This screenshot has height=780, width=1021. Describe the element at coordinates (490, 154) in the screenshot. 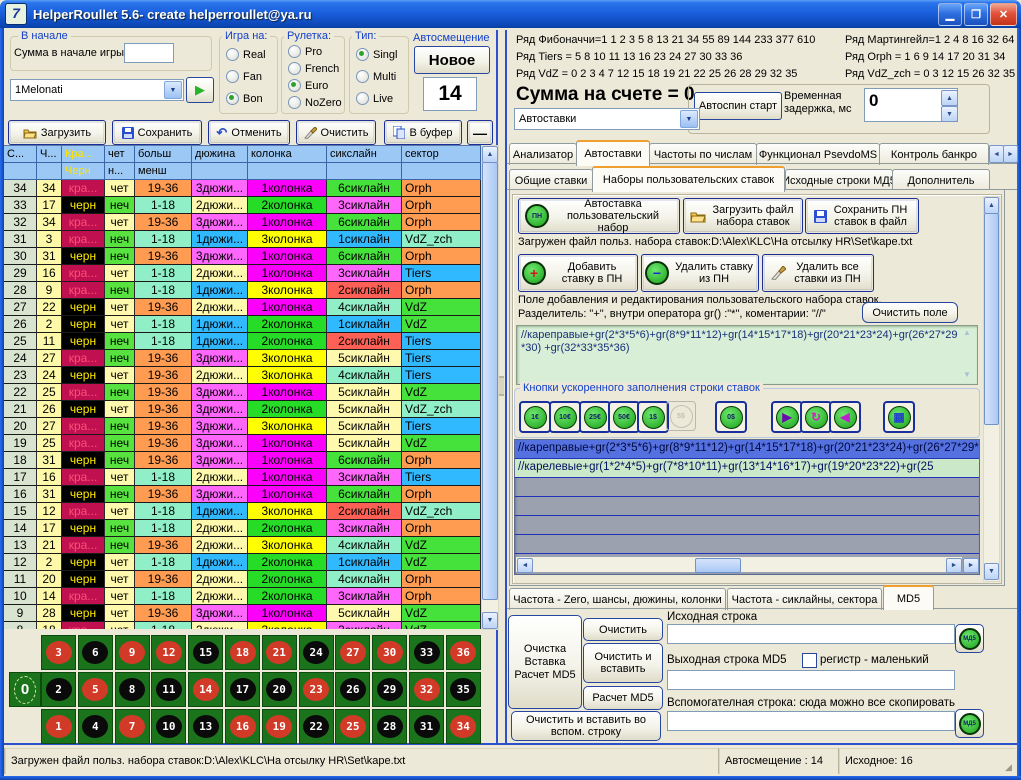

I see `table-scroll-up-icon: ▲` at that location.